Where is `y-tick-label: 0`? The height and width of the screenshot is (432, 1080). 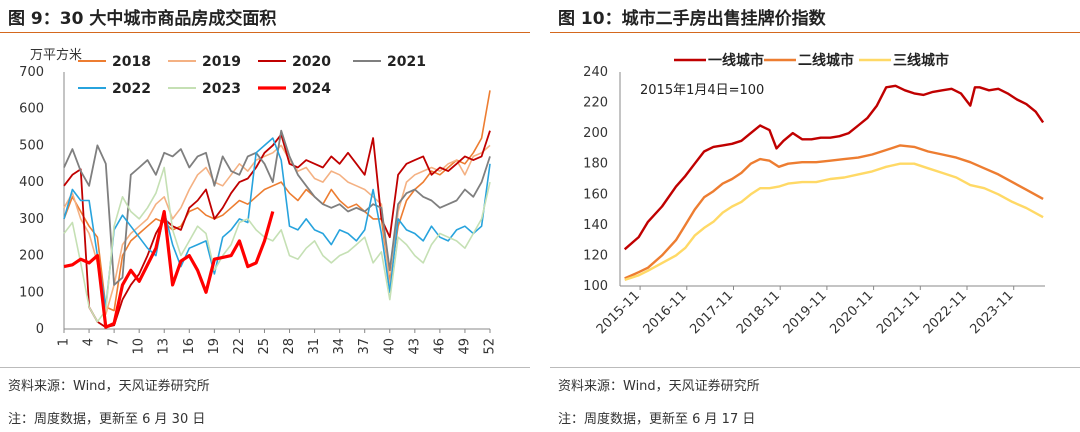 y-tick-label: 0 is located at coordinates (40, 329).